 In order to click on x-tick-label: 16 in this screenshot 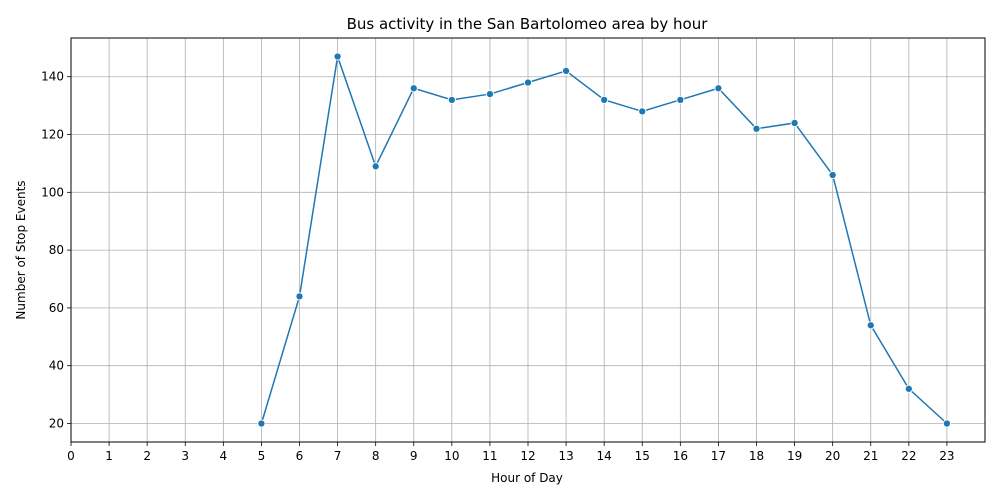, I will do `click(680, 456)`.